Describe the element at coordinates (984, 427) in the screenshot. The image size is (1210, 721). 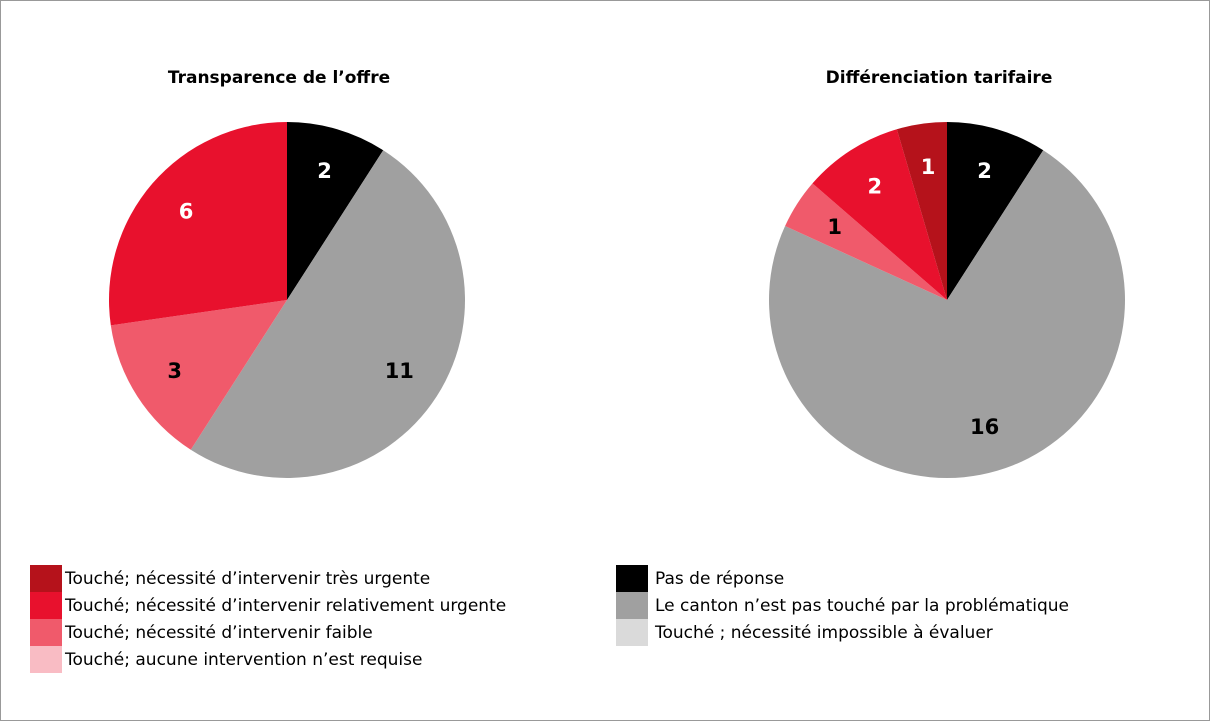
I see `data-label: 16` at that location.